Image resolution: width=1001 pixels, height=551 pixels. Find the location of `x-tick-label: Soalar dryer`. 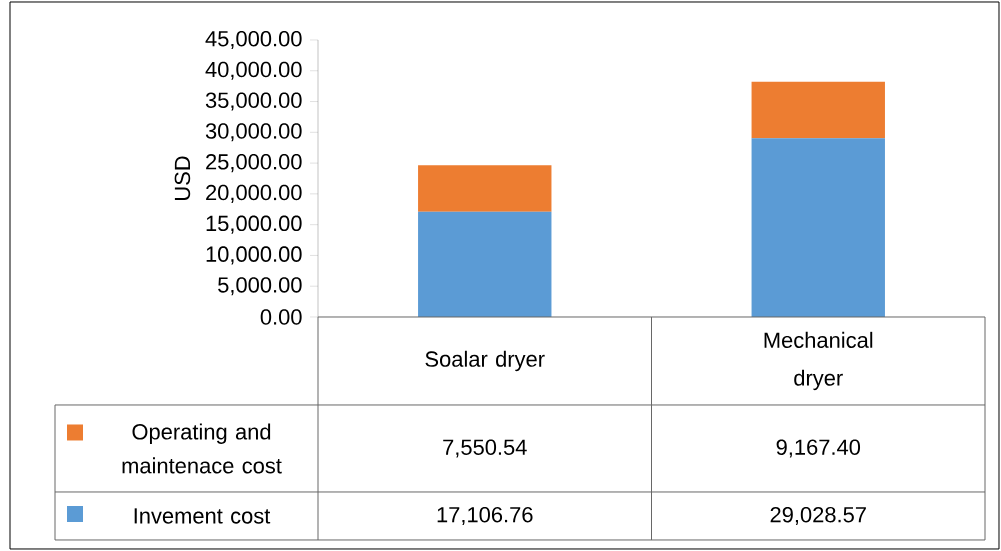

x-tick-label: Soalar dryer is located at coordinates (485, 361).